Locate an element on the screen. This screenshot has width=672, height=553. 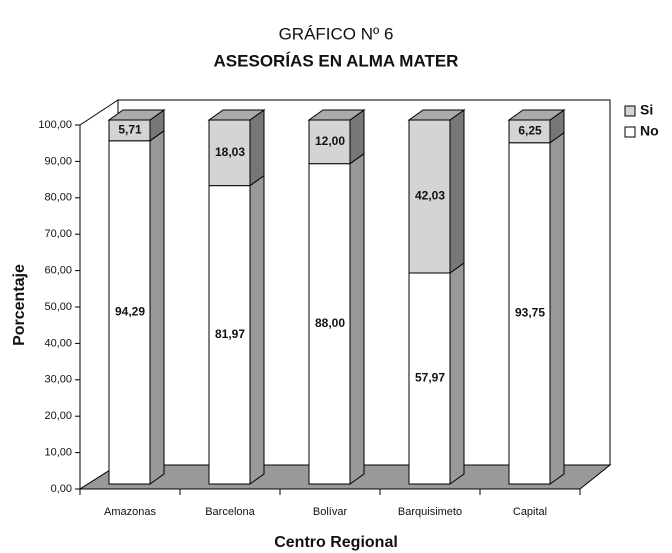
y-tick-label: 100,00 is located at coordinates (55, 125).